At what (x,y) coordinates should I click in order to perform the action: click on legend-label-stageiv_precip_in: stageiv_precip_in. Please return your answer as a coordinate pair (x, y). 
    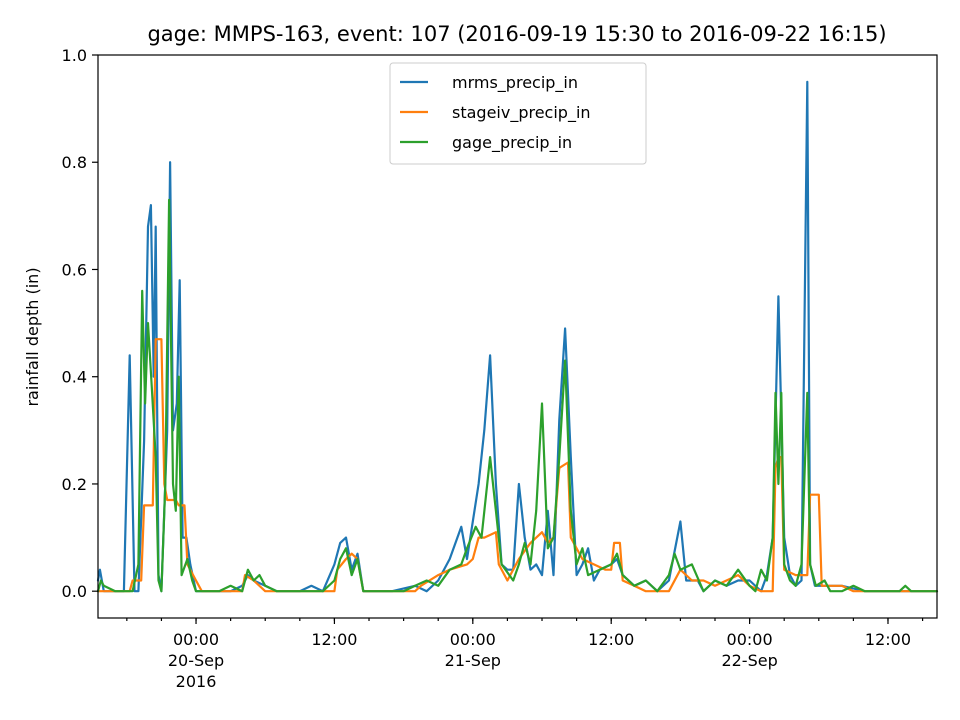
    Looking at the image, I should click on (521, 113).